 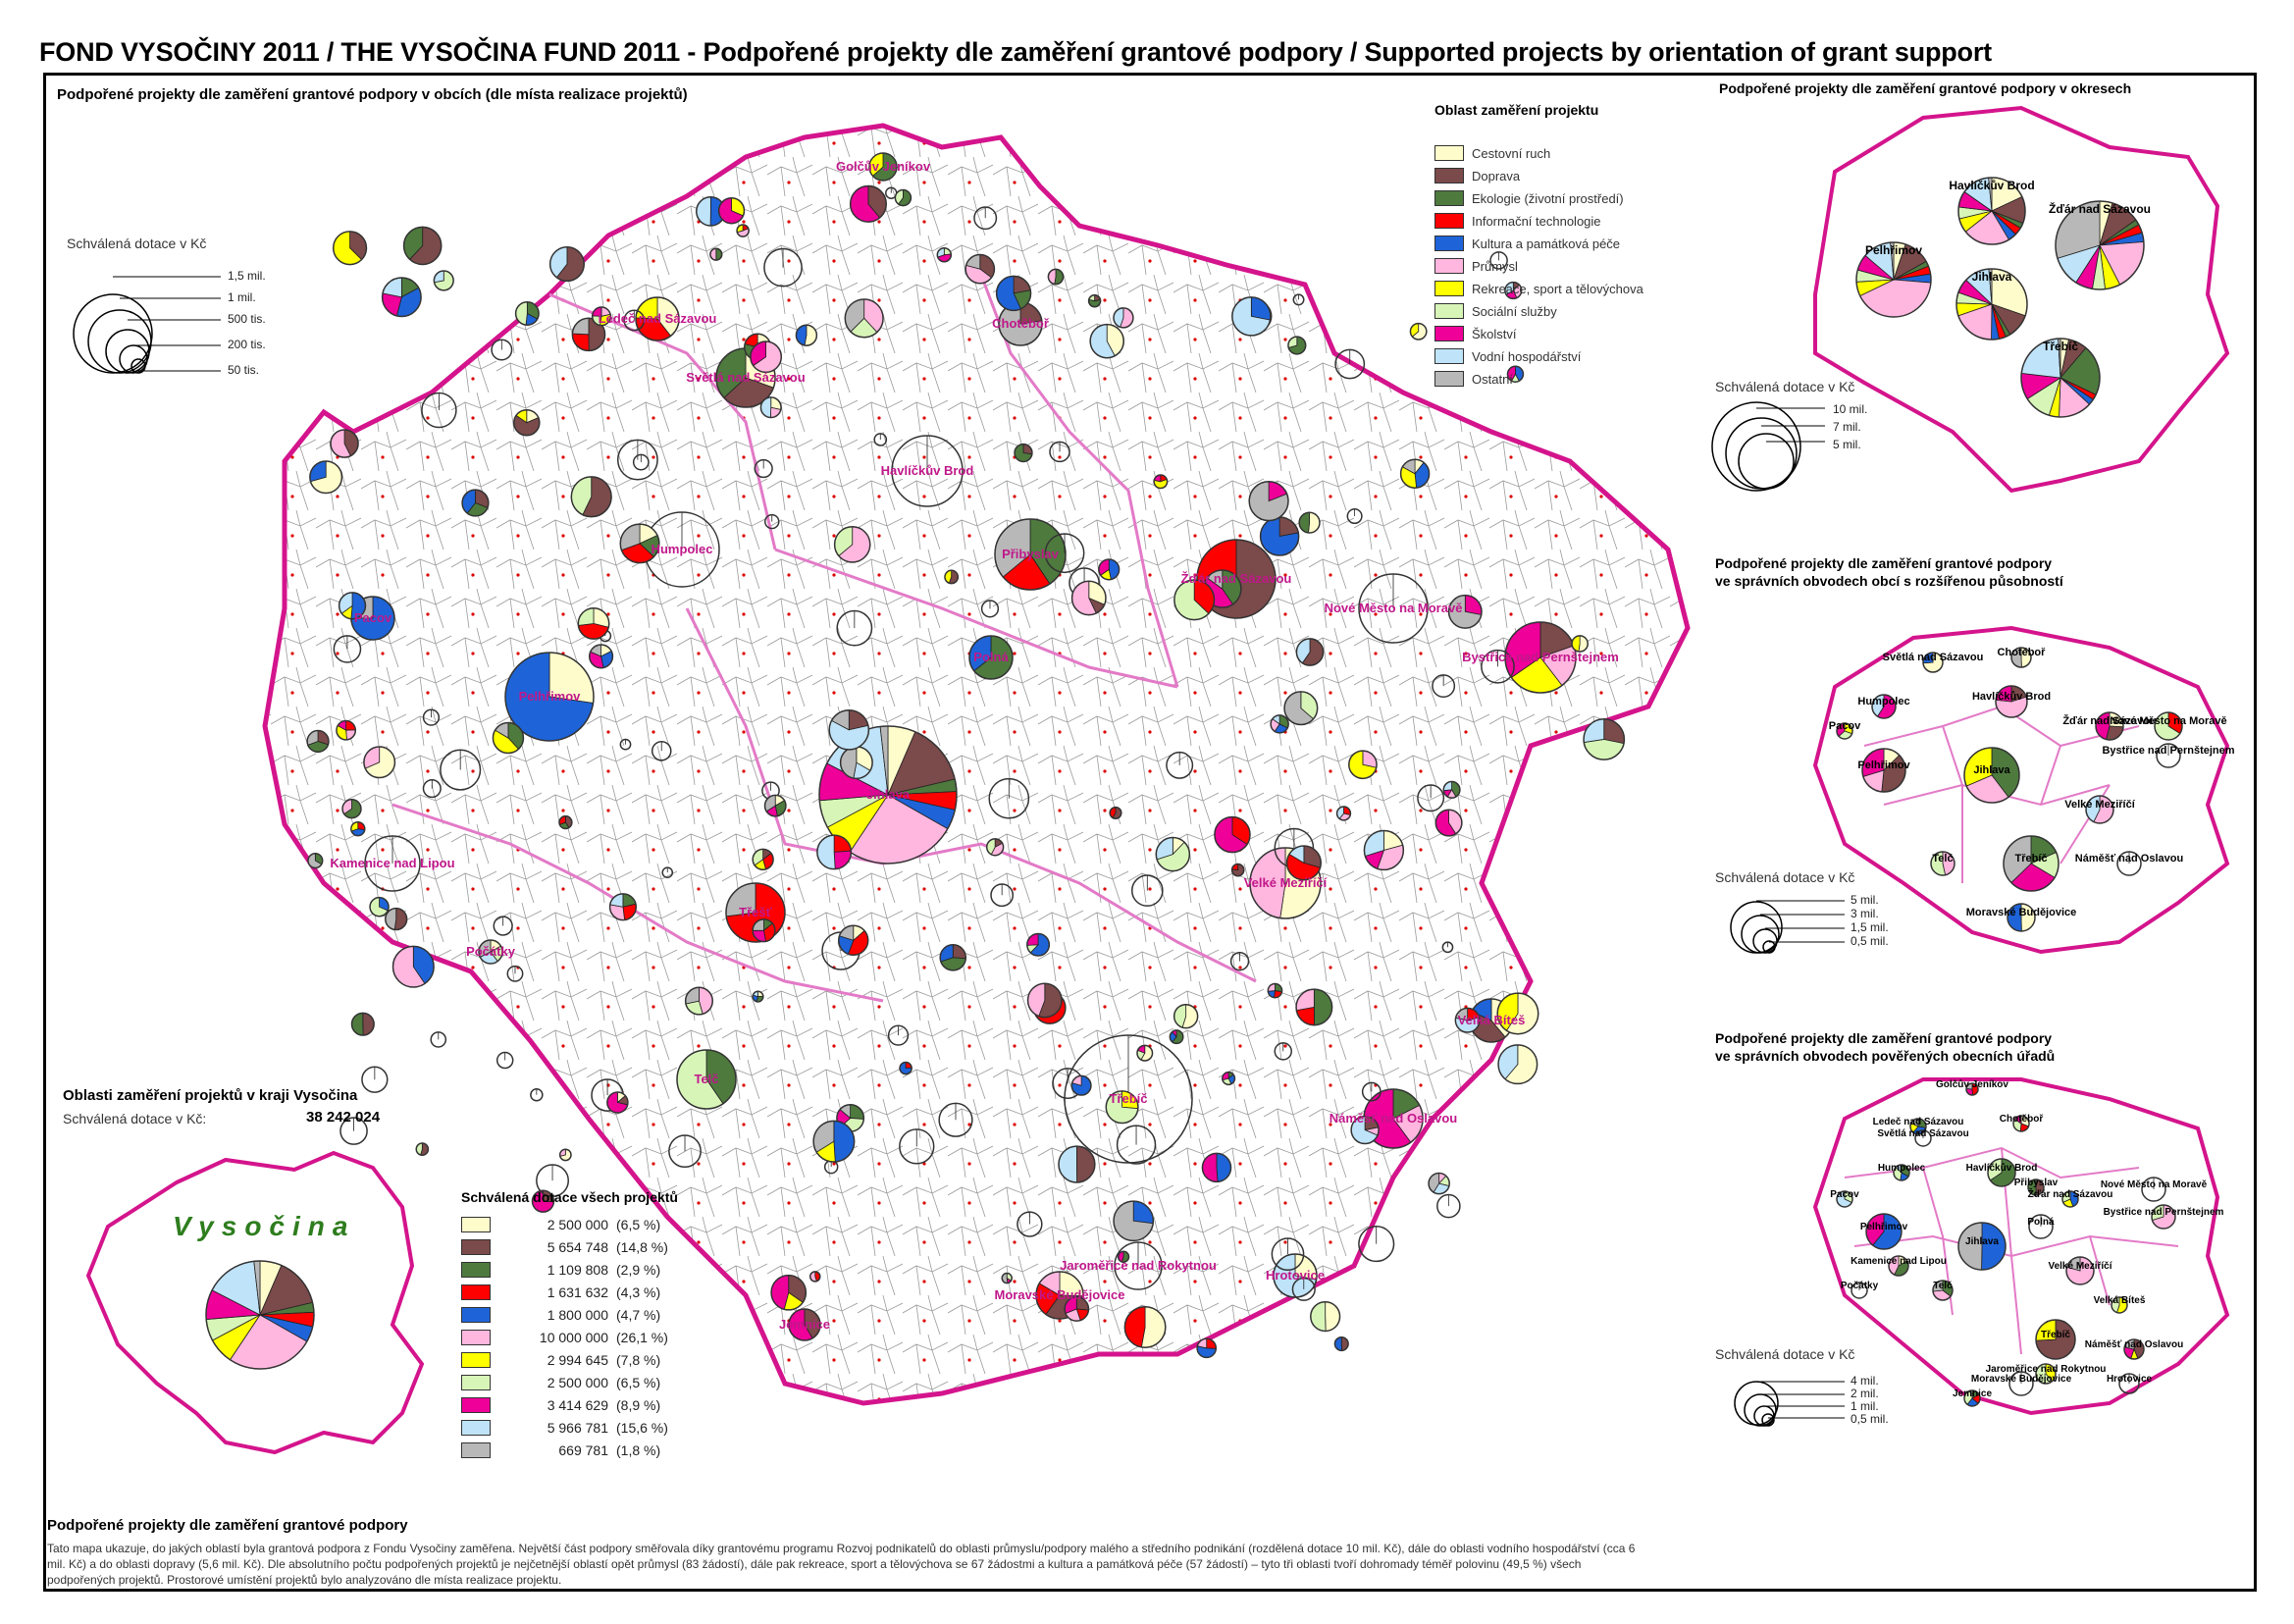 I want to click on amount-row: 10 000 000 (26,1 %), so click(x=564, y=1337).